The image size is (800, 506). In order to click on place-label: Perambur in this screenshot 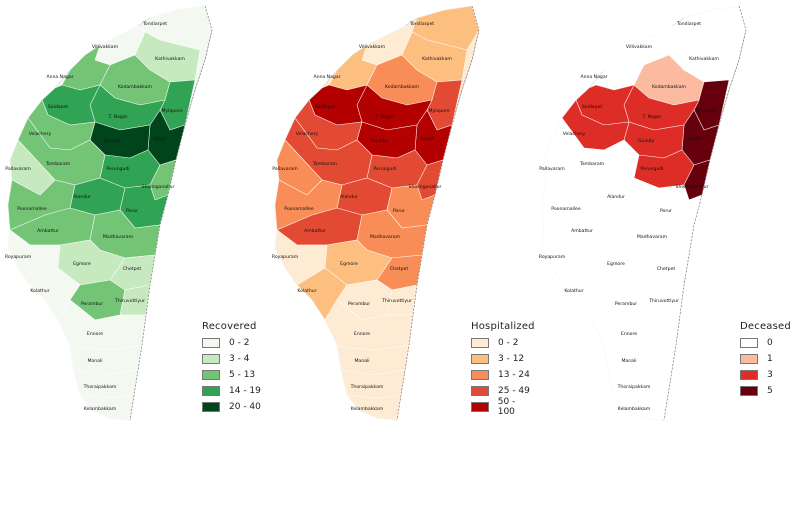, I will do `click(626, 304)`.